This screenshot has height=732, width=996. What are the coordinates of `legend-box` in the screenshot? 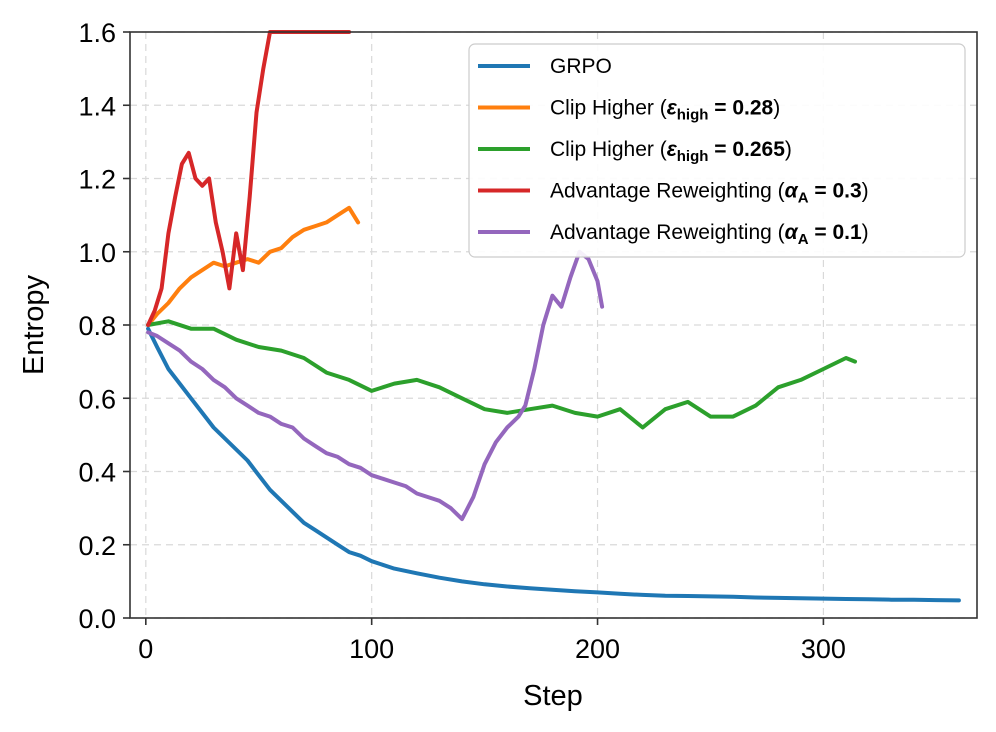 It's located at (717, 150).